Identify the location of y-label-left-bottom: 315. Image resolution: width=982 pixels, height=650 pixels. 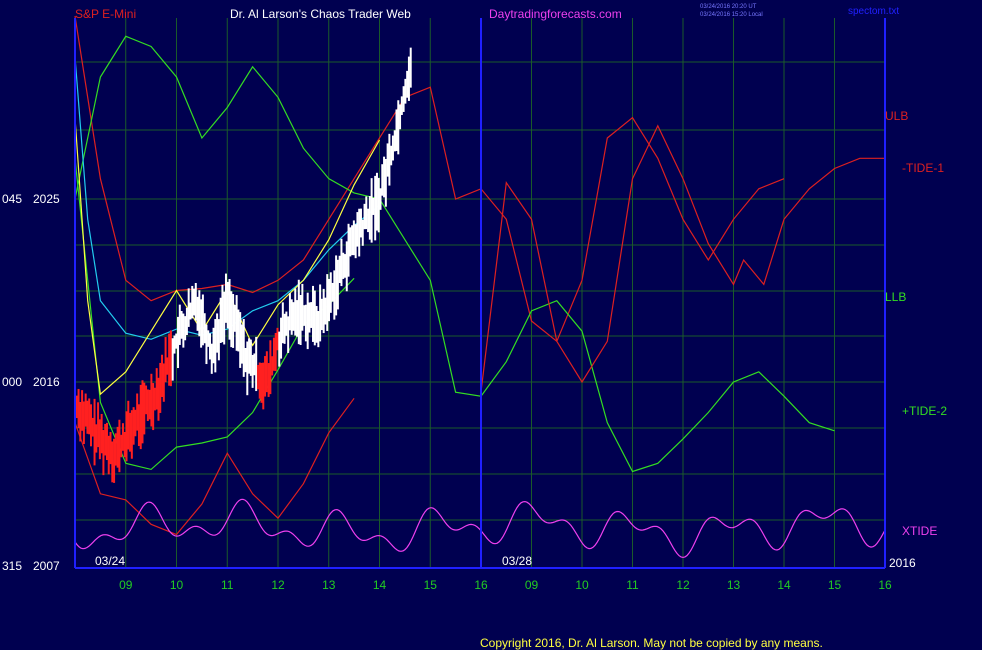
(12, 566).